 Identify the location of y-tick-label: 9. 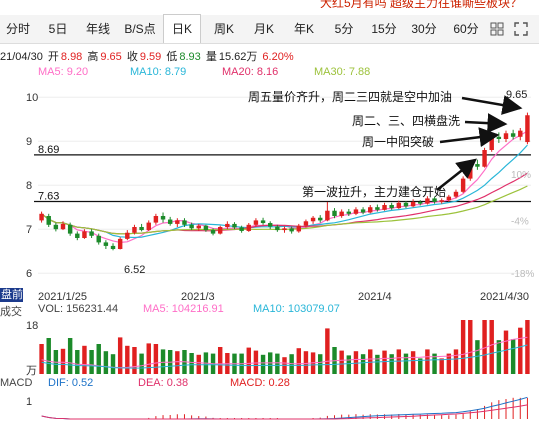
(29, 142).